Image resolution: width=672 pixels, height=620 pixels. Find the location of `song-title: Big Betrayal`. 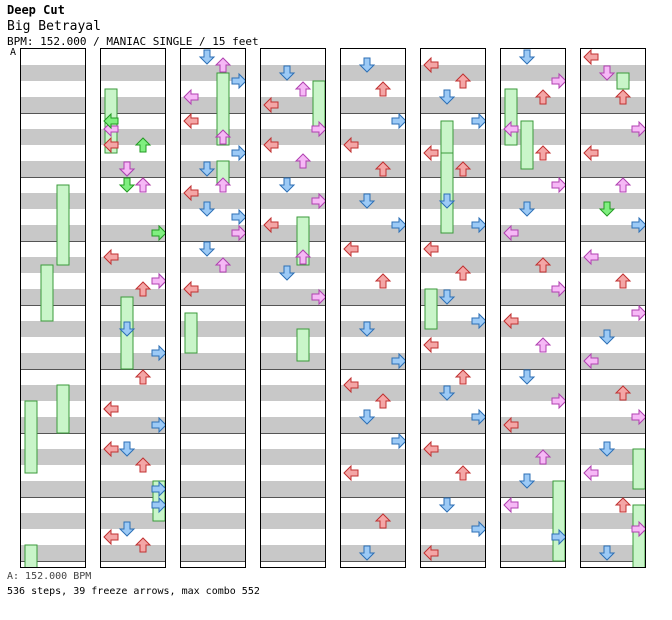

song-title: Big Betrayal is located at coordinates (54, 26).